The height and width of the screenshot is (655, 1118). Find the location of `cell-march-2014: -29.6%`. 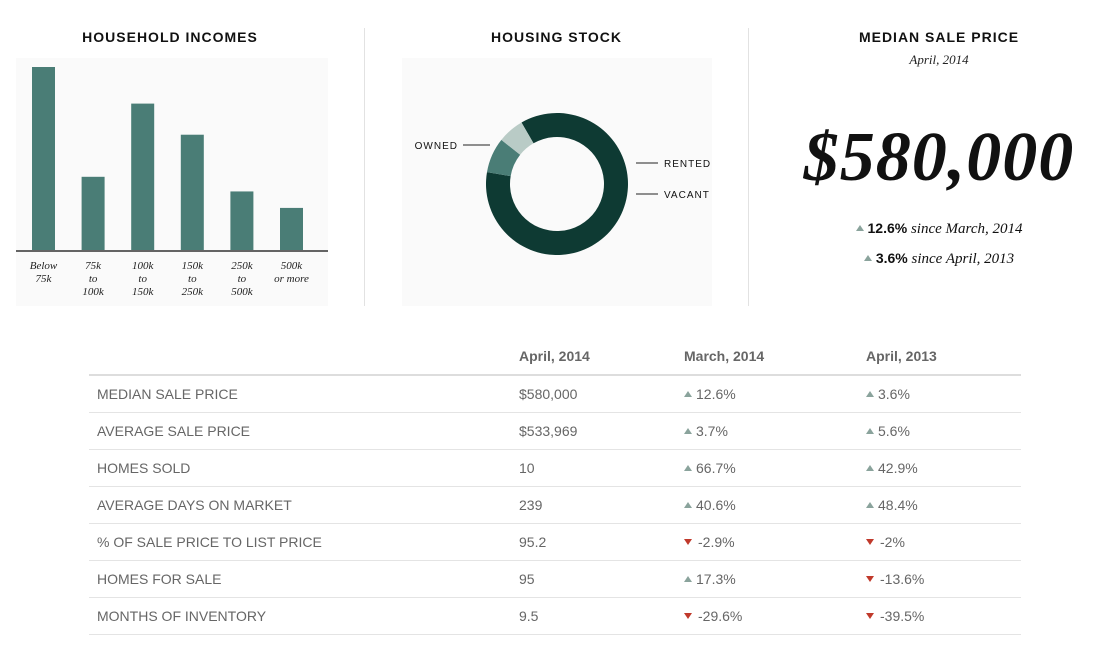

cell-march-2014: -29.6% is located at coordinates (775, 616).